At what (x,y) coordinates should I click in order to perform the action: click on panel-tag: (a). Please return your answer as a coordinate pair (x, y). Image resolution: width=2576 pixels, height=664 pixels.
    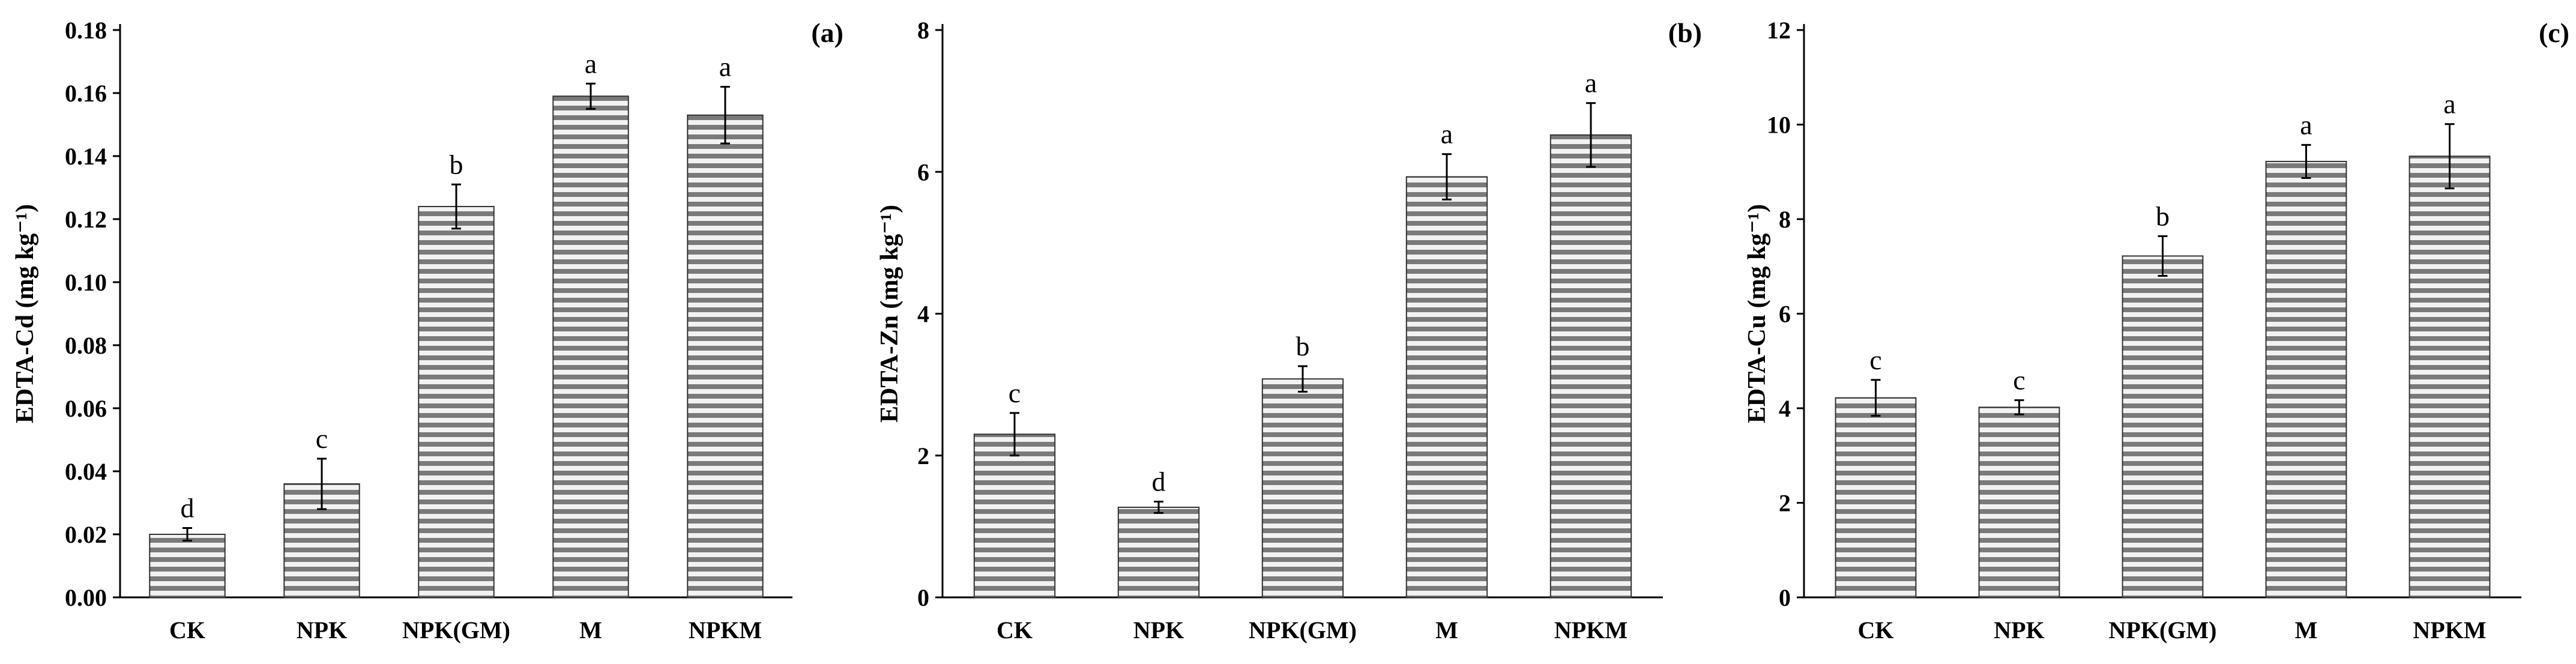
    Looking at the image, I should click on (827, 32).